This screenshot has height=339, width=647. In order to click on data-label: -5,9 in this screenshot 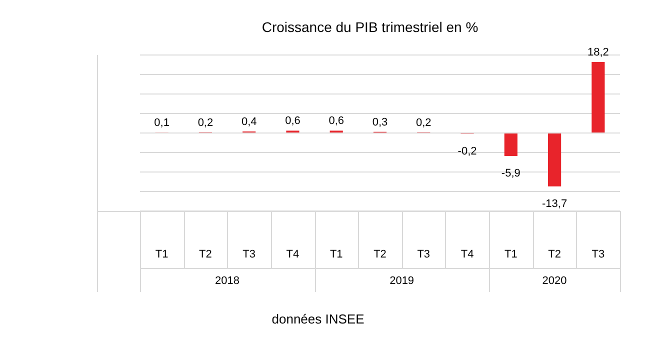, I will do `click(510, 174)`.